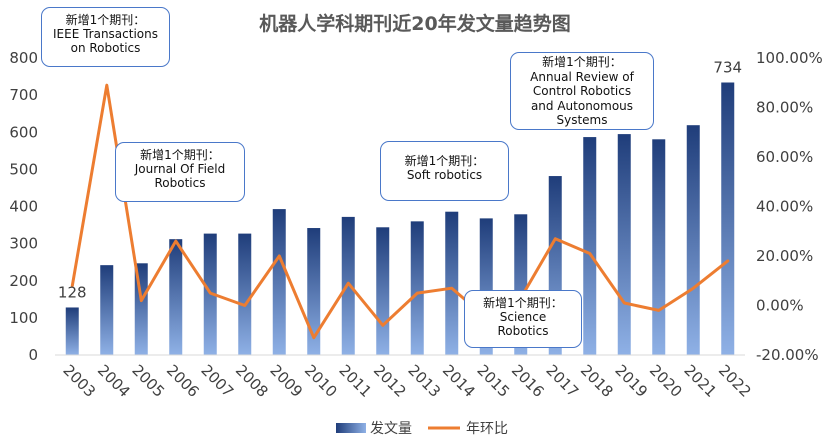  What do you see at coordinates (597, 381) in the screenshot?
I see `x-tick-label: 2018` at bounding box center [597, 381].